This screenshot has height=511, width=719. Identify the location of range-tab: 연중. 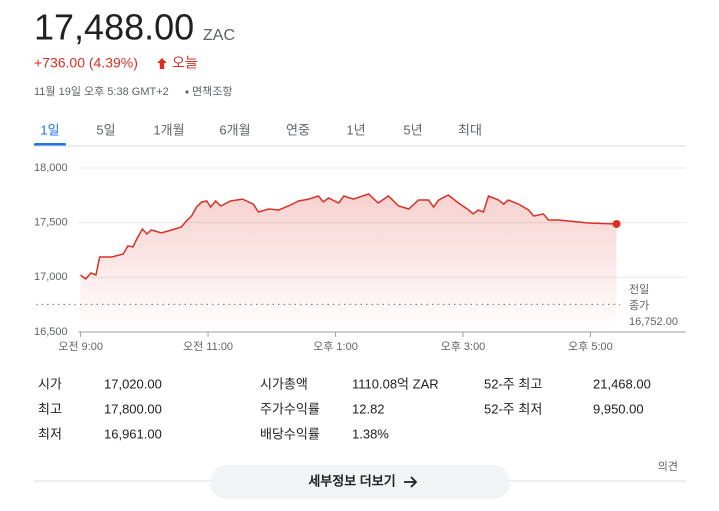
(298, 129).